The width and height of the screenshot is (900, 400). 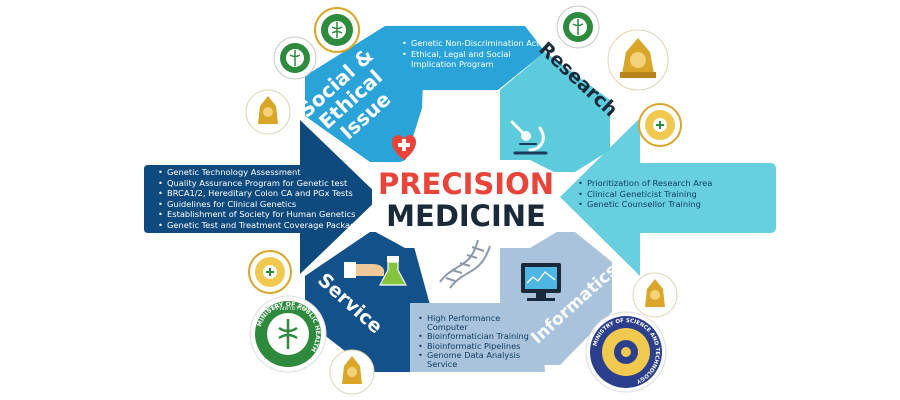 I want to click on list-item: Guidelines for Clinical Genetics, so click(x=263, y=204).